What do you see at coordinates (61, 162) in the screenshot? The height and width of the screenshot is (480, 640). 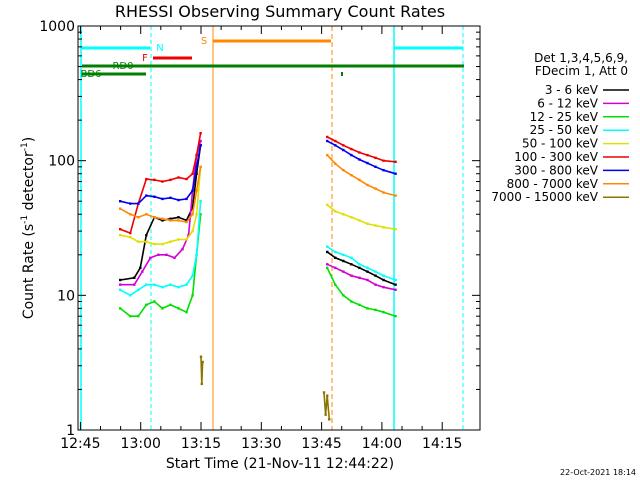 I see `y-tick-label: 100` at bounding box center [61, 162].